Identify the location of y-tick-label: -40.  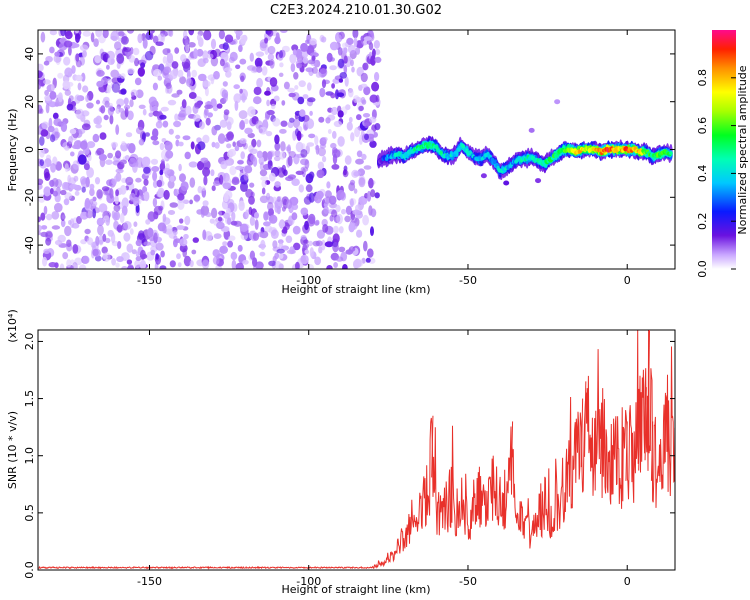
(29, 245).